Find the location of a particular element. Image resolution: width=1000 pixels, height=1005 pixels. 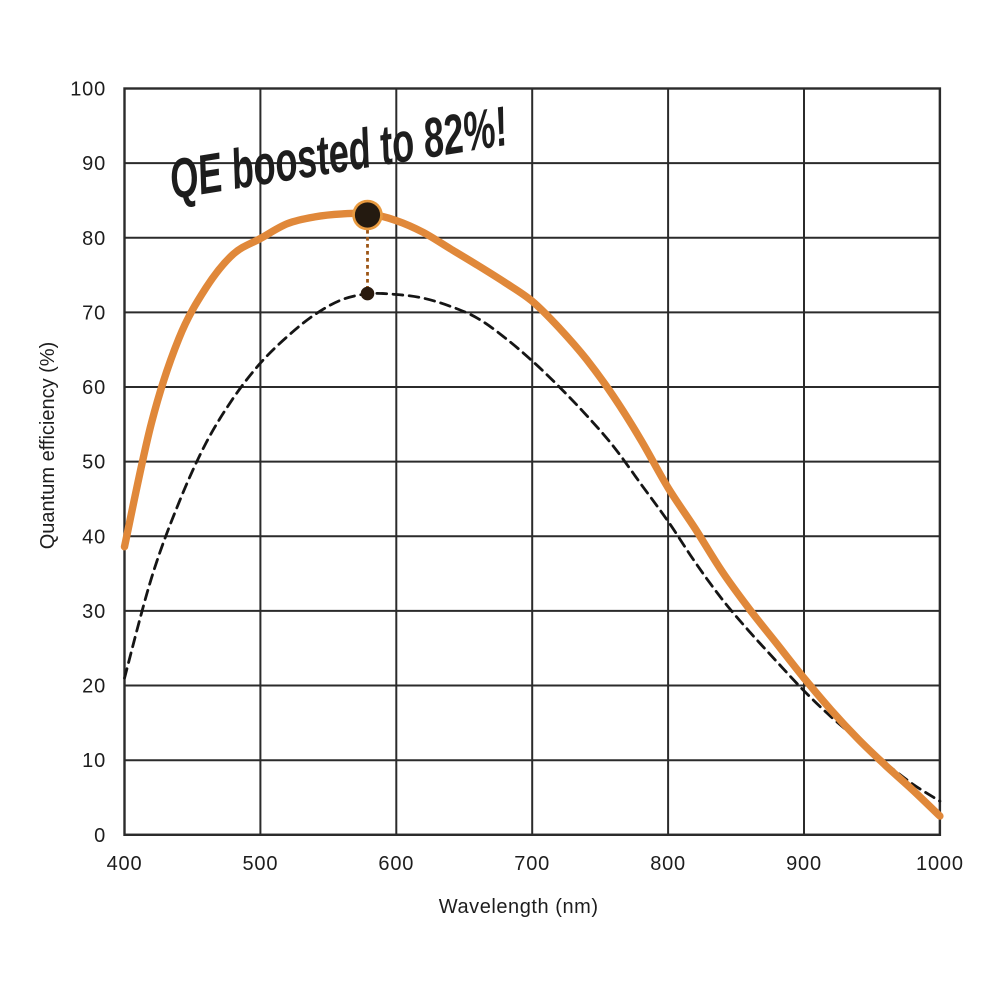

svg-text: 0 is located at coordinates (100, 836).